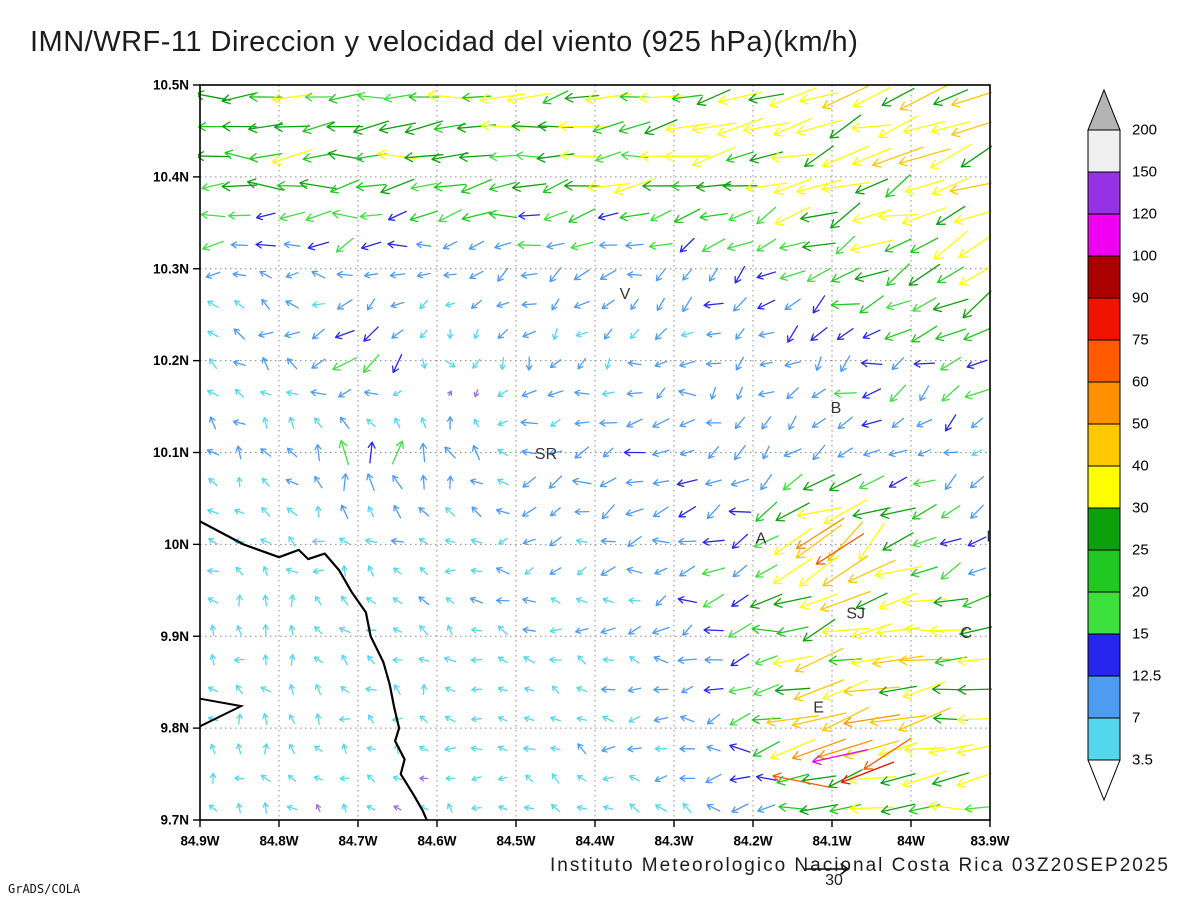  Describe the element at coordinates (199, 841) in the screenshot. I see `x-tick-label: 84.9W` at that location.